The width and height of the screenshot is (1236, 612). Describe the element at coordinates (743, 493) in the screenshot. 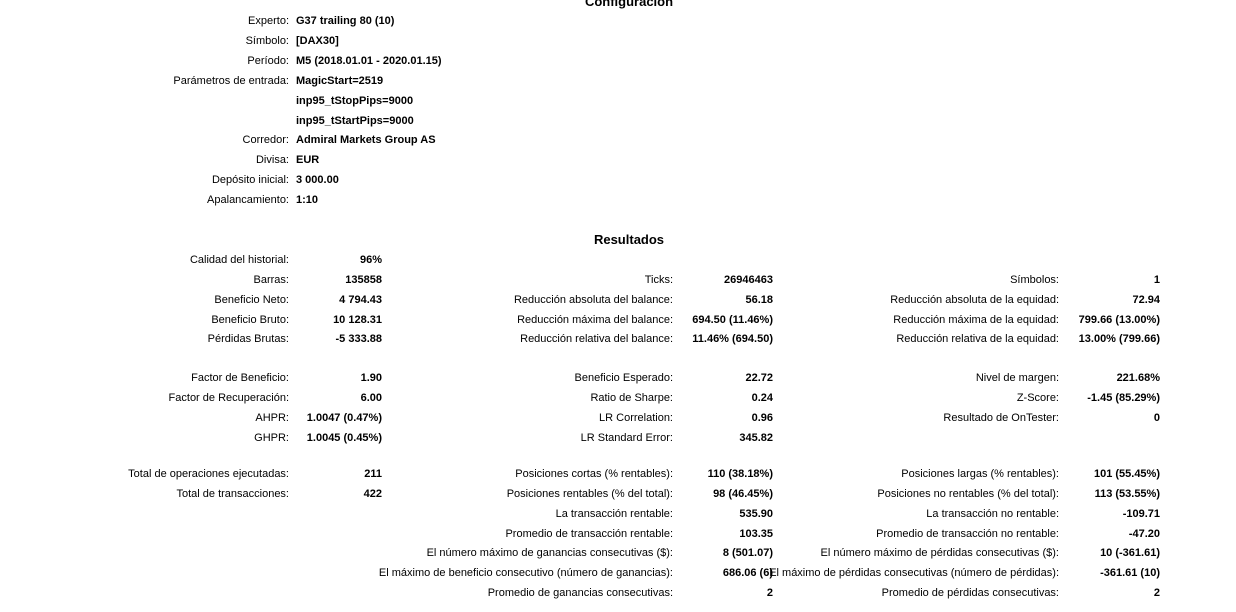

I see `result-value: 98 (46.45%)` at that location.